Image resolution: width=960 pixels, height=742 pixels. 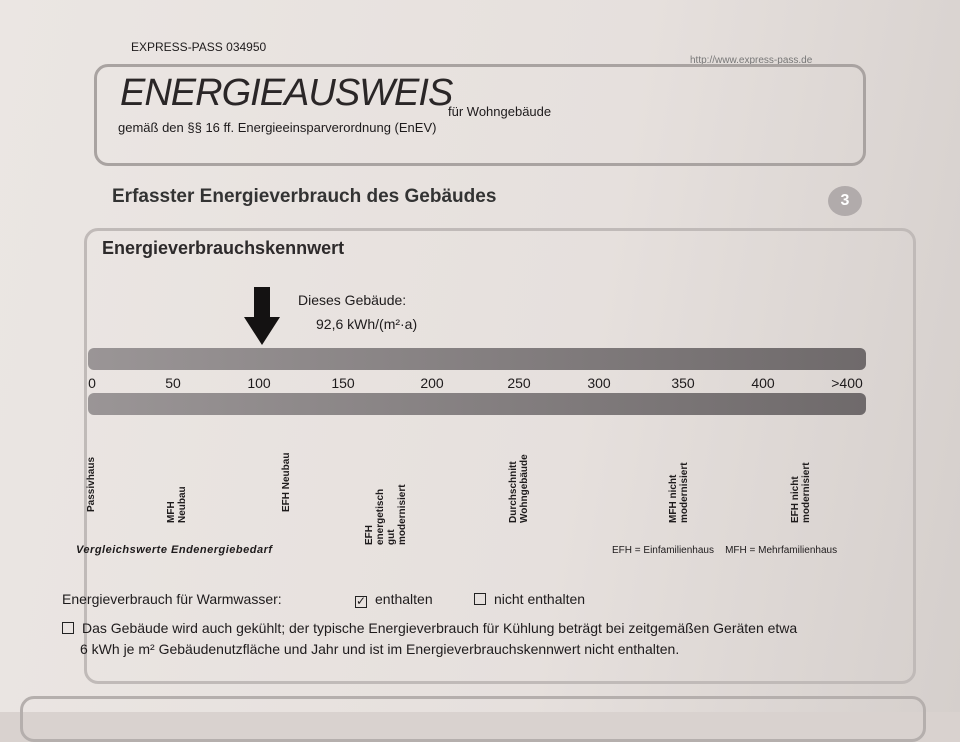 I want to click on panel-title: Energieverbrauchskennwert, so click(x=223, y=248).